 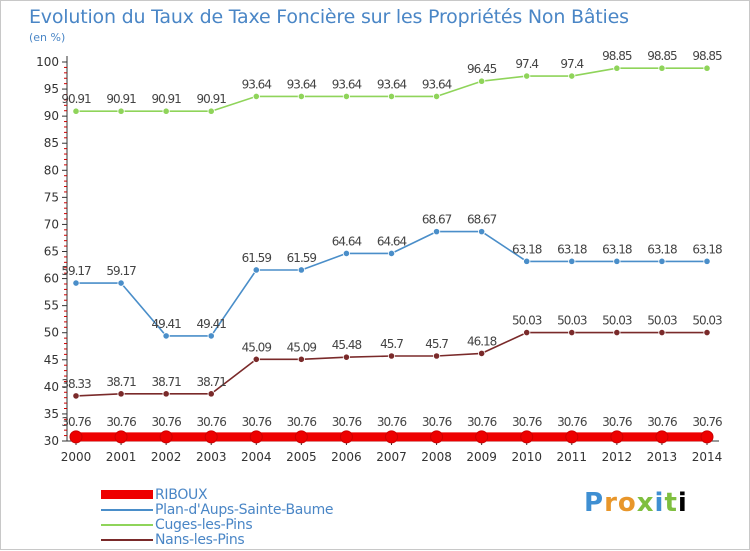 What do you see at coordinates (51, 197) in the screenshot?
I see `y-tick-label: 75` at bounding box center [51, 197].